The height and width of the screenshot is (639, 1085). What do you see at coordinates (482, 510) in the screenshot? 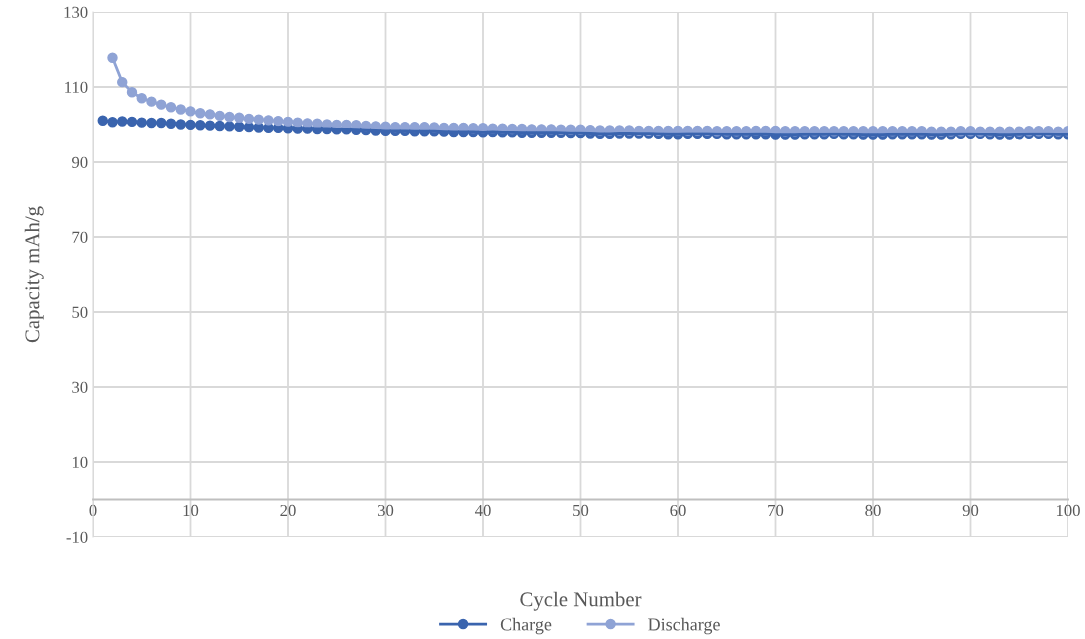
I see `x-tick-label: 40` at bounding box center [482, 510].